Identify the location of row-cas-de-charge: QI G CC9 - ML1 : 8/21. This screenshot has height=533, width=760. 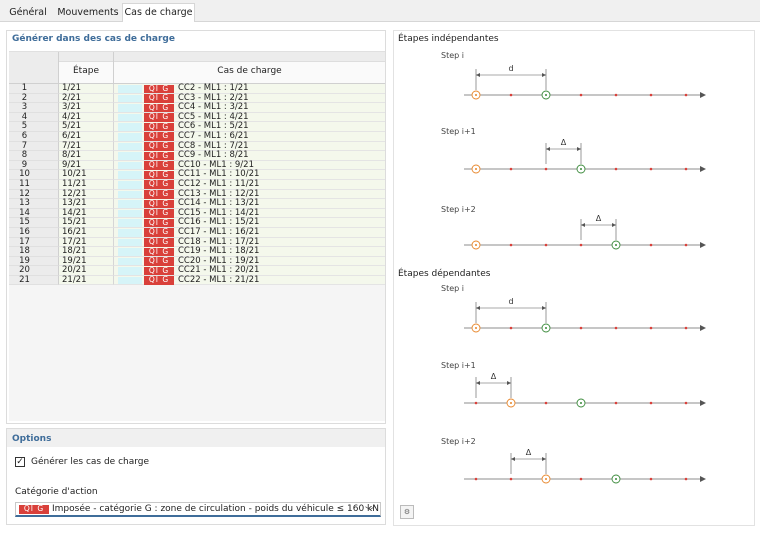
(249, 156).